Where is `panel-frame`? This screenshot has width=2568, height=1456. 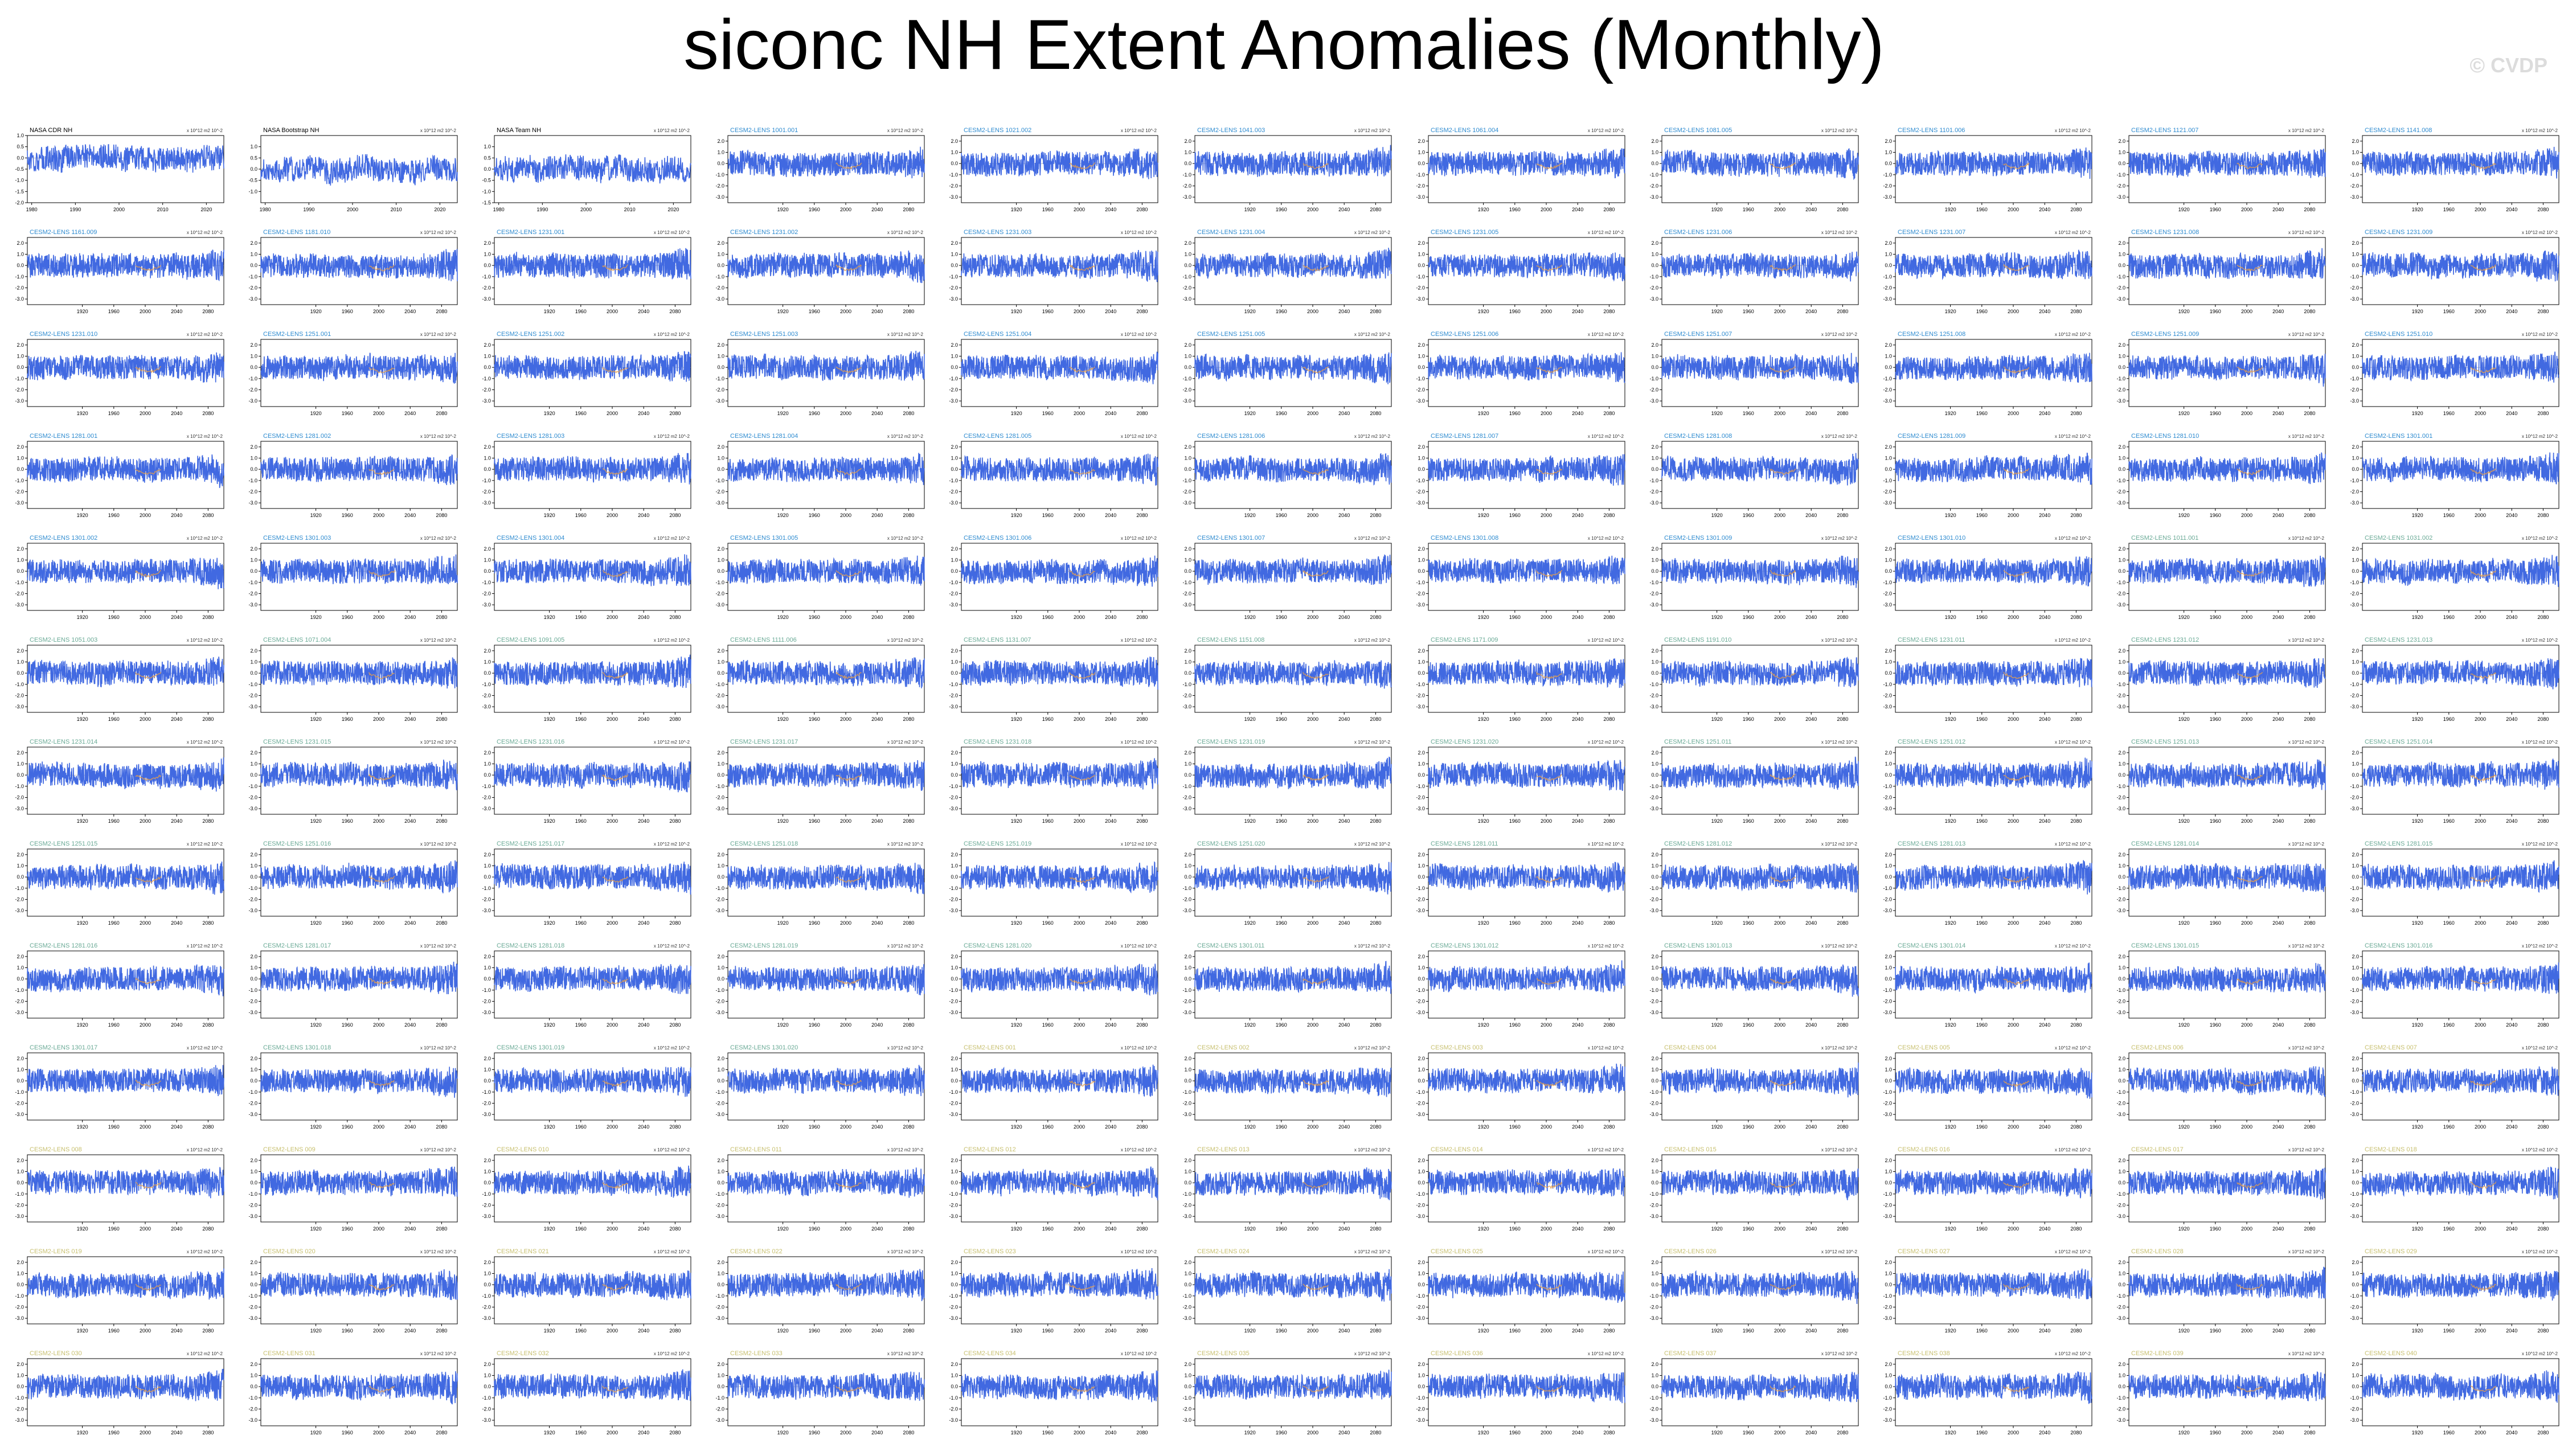 panel-frame is located at coordinates (1526, 1188).